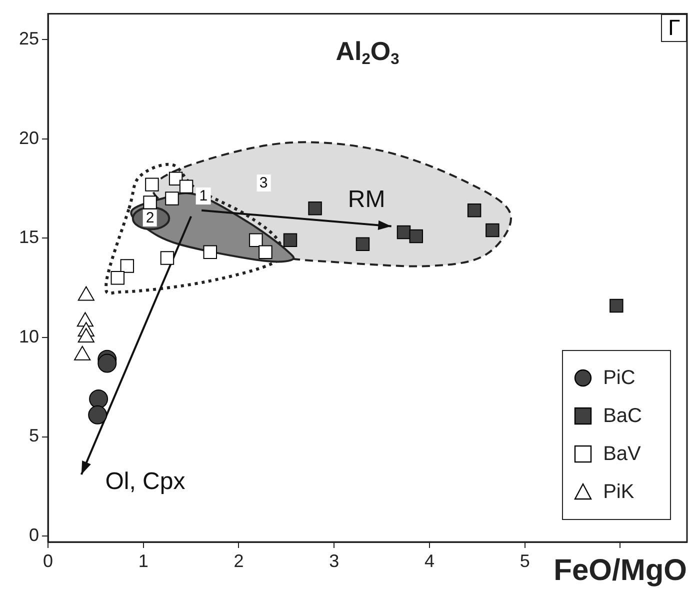  Describe the element at coordinates (33, 436) in the screenshot. I see `y-tick-label: 5` at that location.